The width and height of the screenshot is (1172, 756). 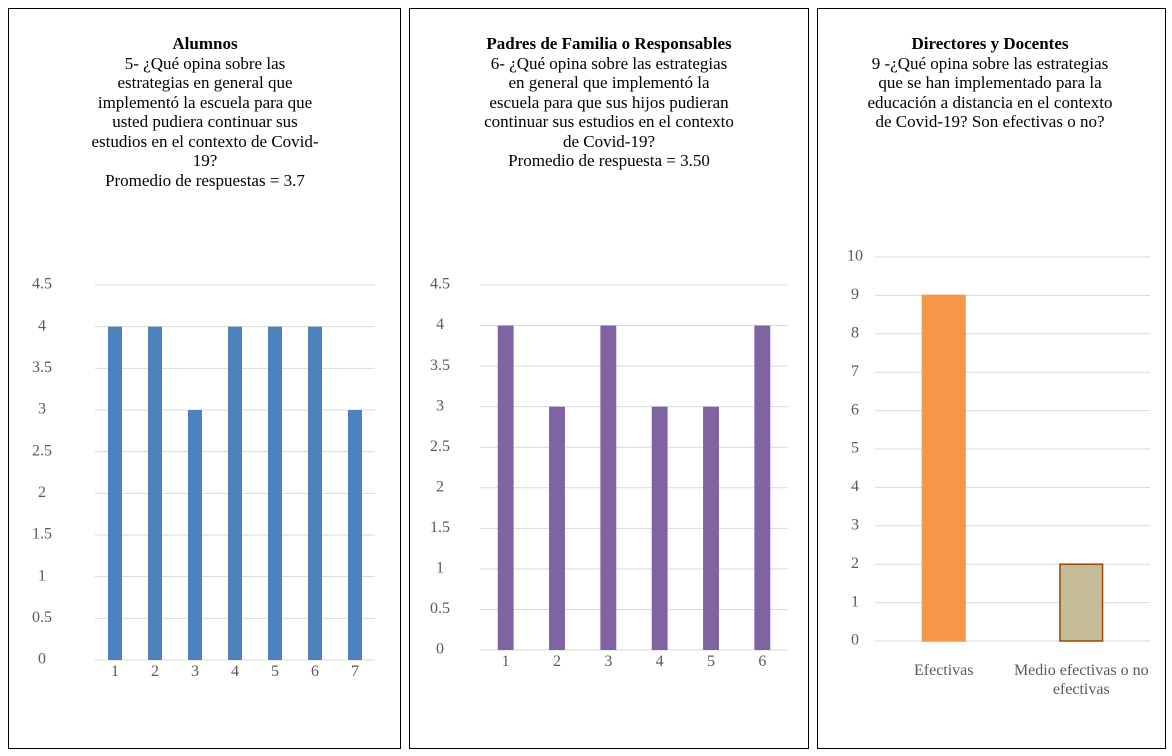 I want to click on y-tick-label: 5, so click(x=855, y=448).